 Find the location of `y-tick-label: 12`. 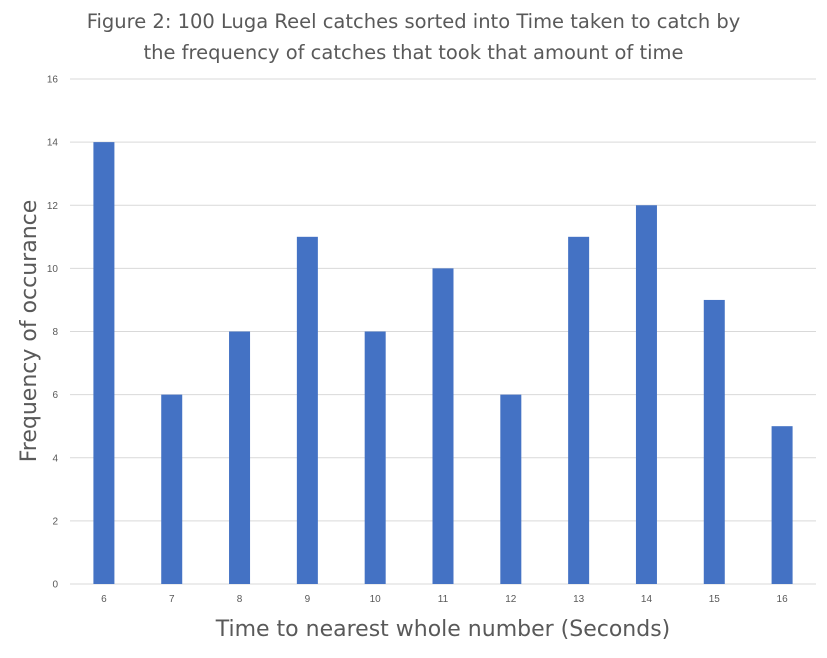

y-tick-label: 12 is located at coordinates (53, 206).